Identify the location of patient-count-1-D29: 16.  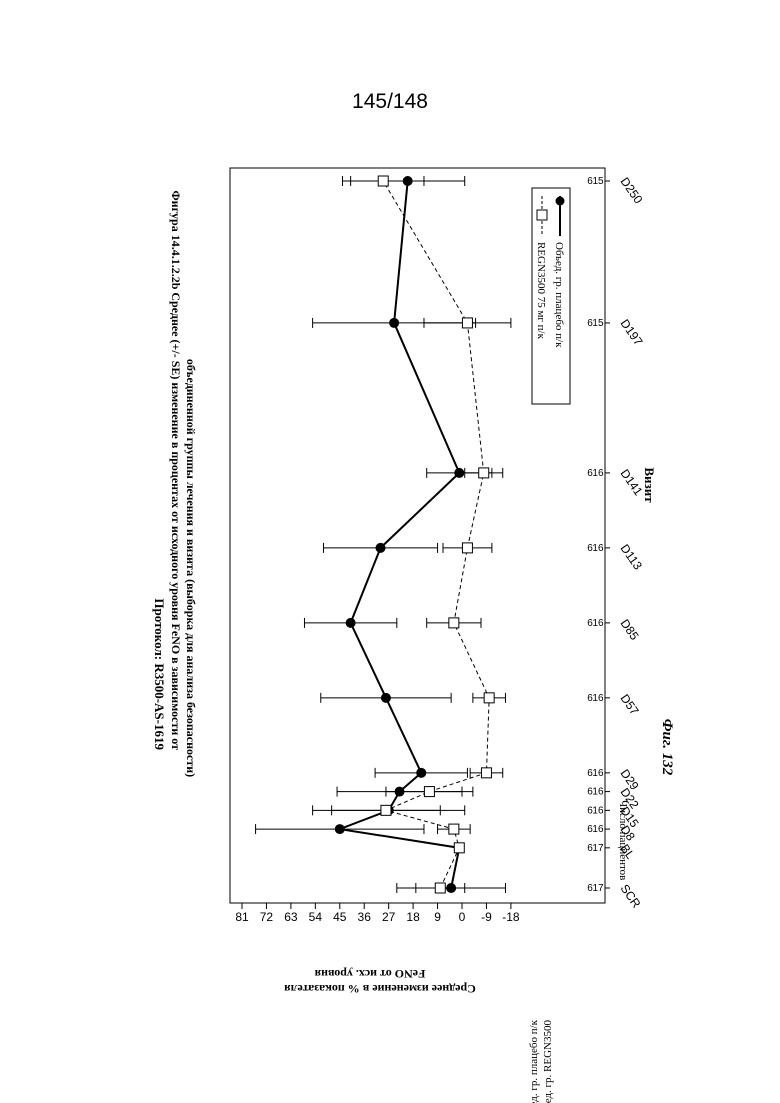
(598, 773).